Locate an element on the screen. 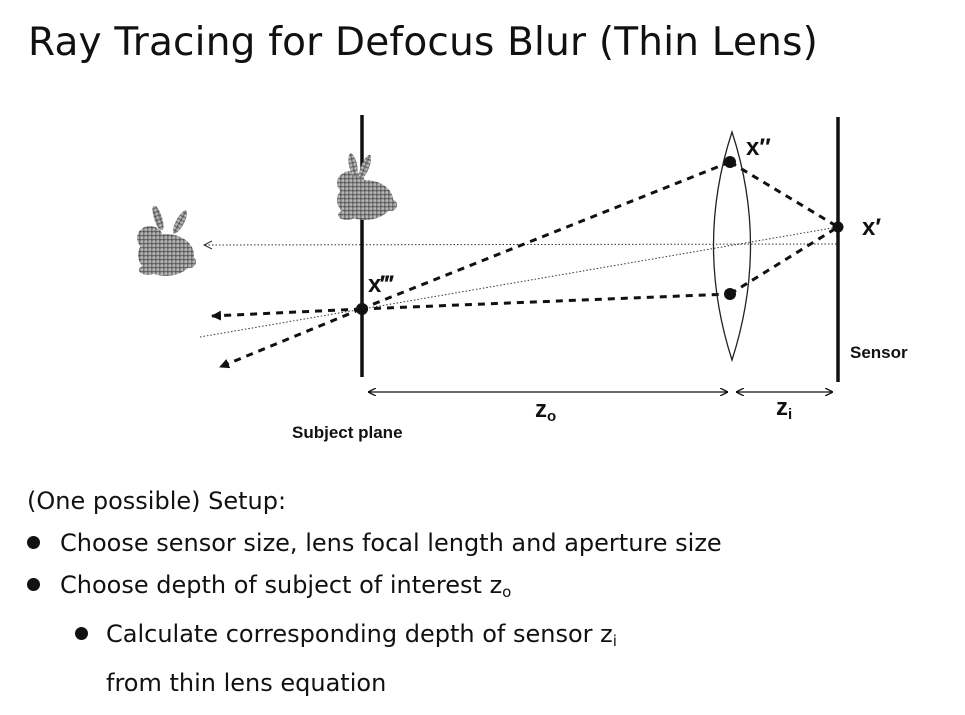 This screenshot has width=965, height=715. setup-heading: (One possible) Setup: is located at coordinates (157, 501).